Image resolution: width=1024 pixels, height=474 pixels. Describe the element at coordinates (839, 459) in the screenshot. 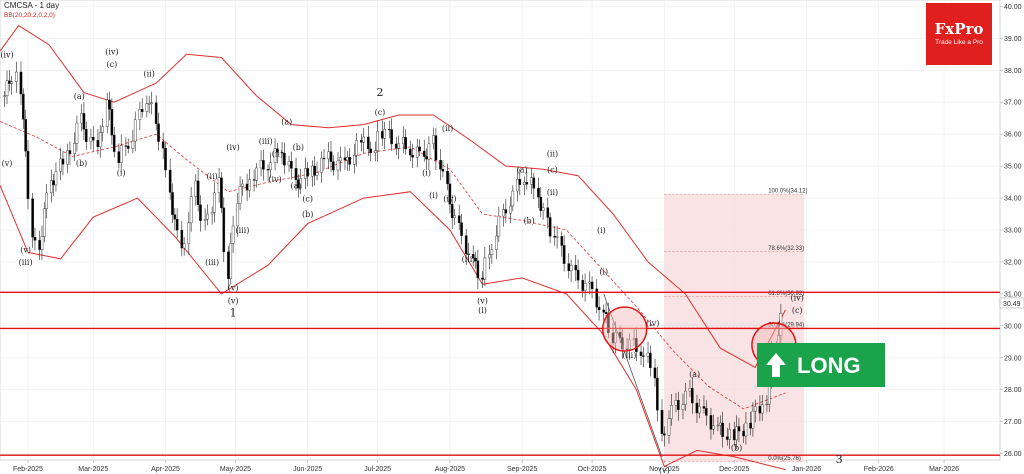

I see `wave-label-major: 3` at that location.